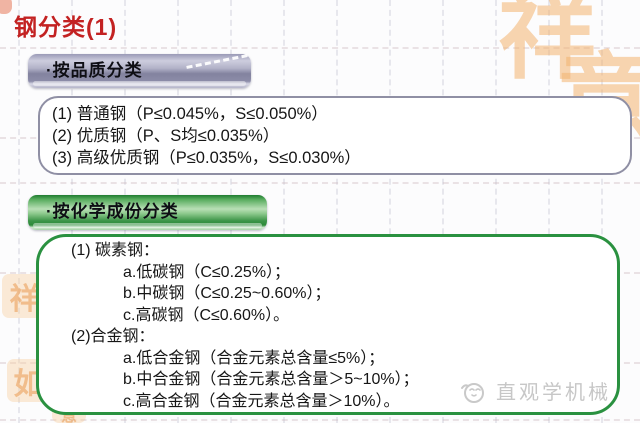 The height and width of the screenshot is (423, 640). I want to click on list-item: (1) 普通钢（P≤0.045%，S≤0.050%）, so click(190, 114).